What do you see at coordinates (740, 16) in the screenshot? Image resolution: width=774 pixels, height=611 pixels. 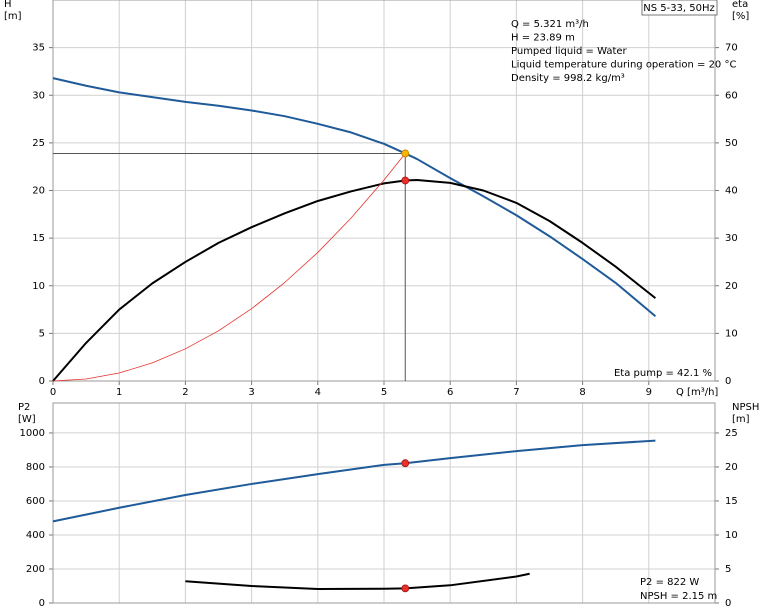 I see `y2-axis-label: [%]` at bounding box center [740, 16].